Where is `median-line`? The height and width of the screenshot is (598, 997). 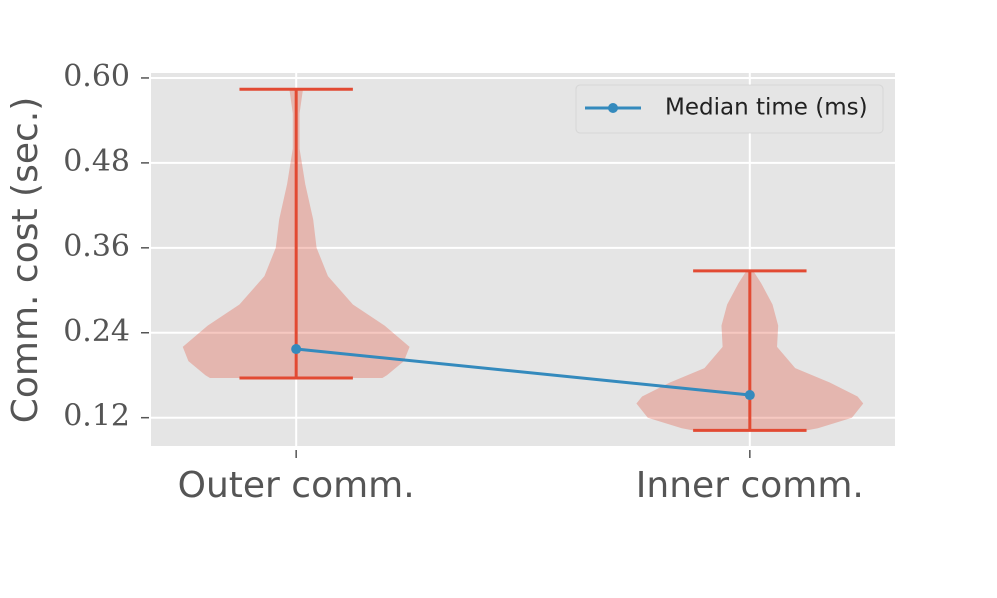 median-line is located at coordinates (523, 372).